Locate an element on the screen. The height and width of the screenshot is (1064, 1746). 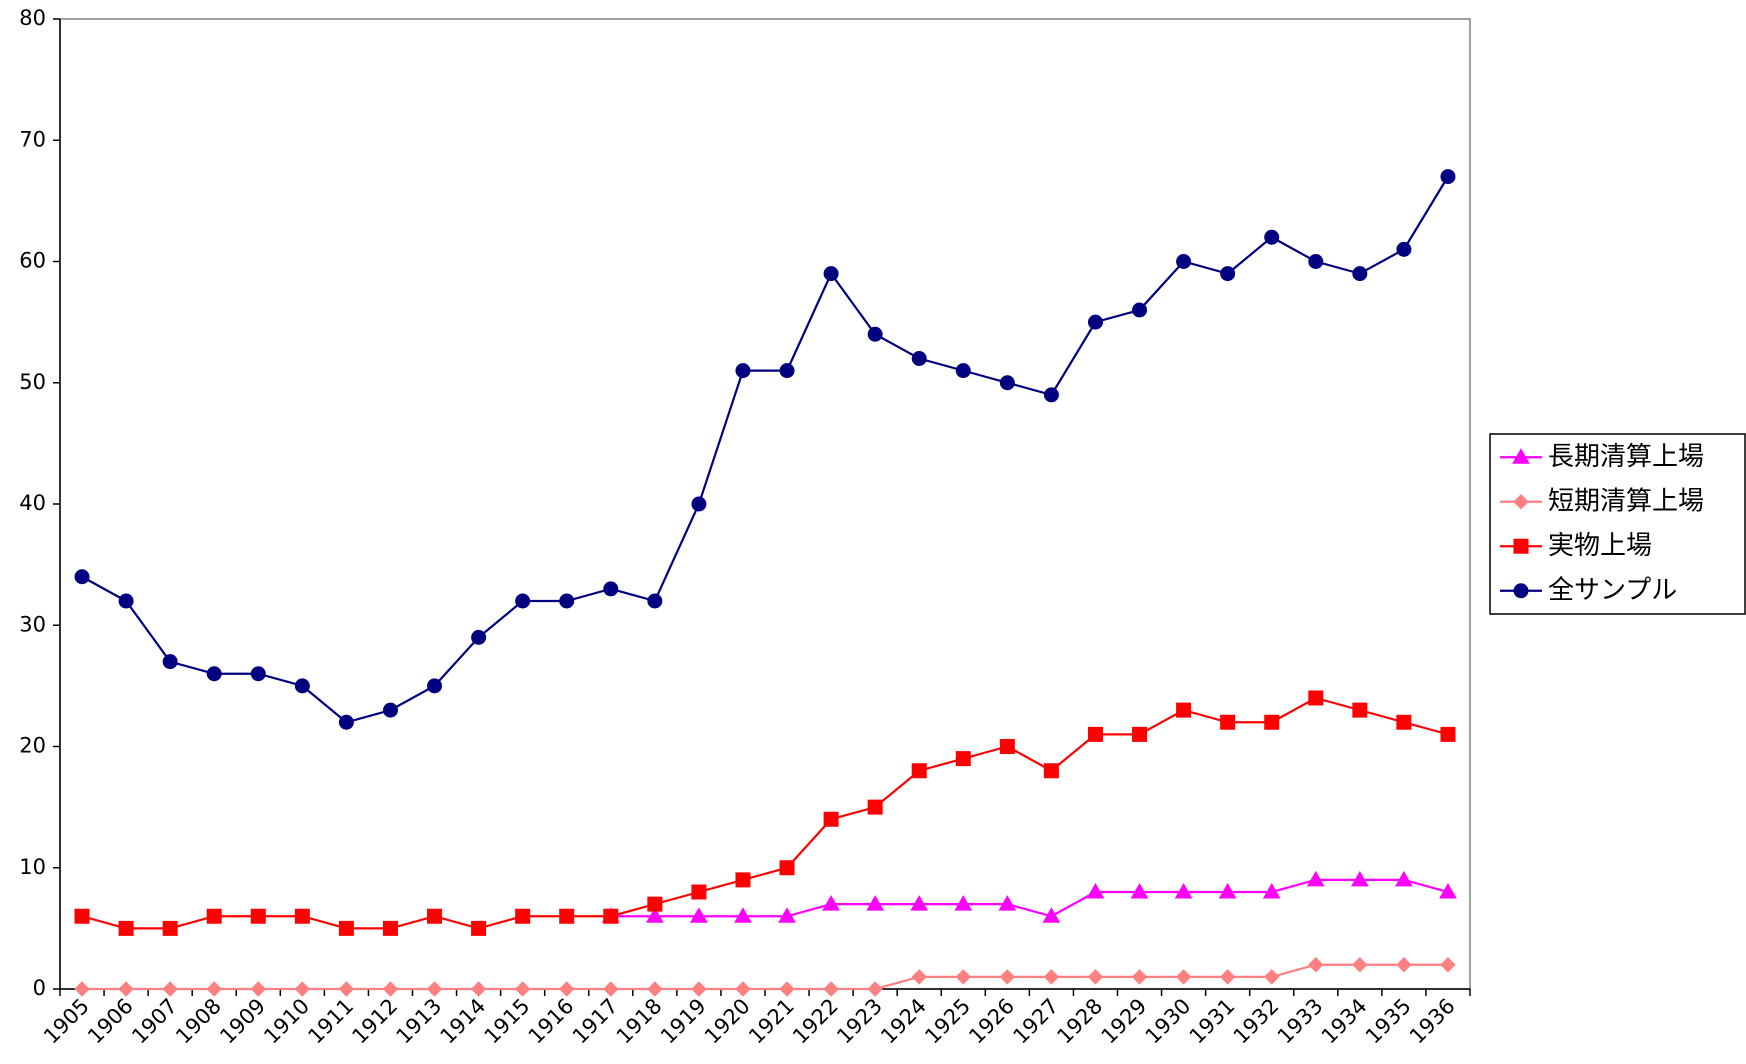
x-tick-label: 1918 is located at coordinates (639, 1021).